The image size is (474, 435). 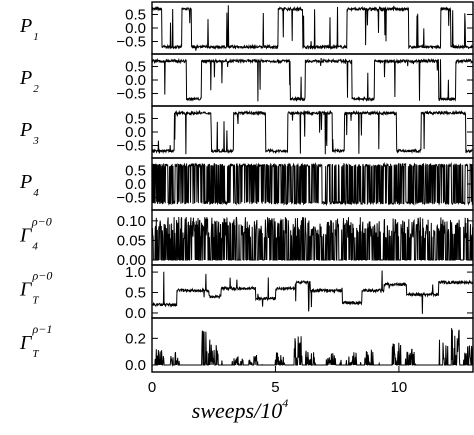 What do you see at coordinates (399, 387) in the screenshot?
I see `x-tick-label: 10` at bounding box center [399, 387].